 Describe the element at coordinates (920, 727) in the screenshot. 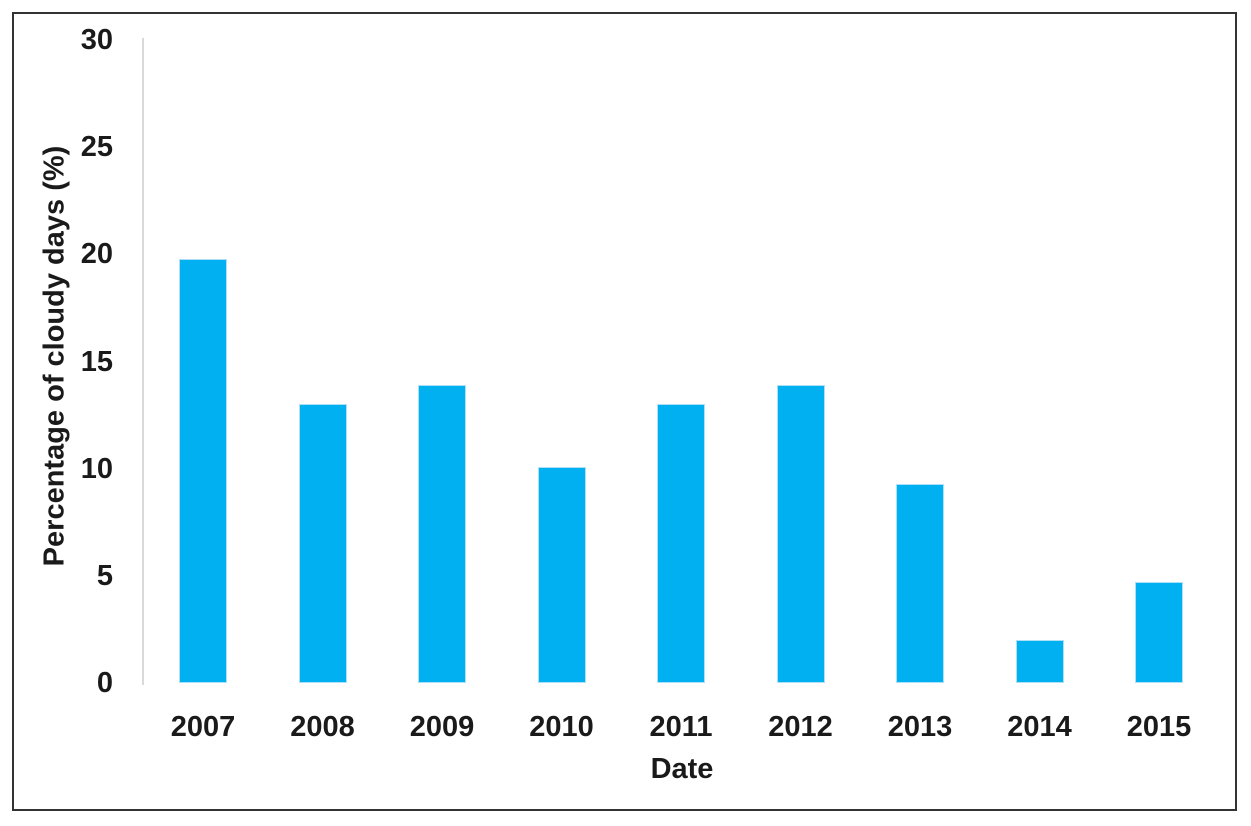

I see `x-tick-label-2013: 2013` at that location.